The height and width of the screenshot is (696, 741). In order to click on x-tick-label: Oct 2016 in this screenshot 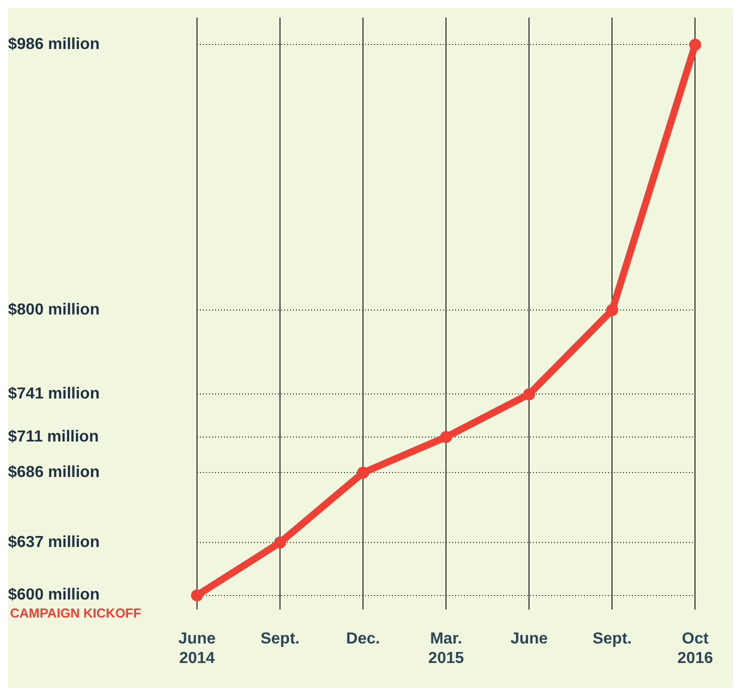, I will do `click(695, 648)`.